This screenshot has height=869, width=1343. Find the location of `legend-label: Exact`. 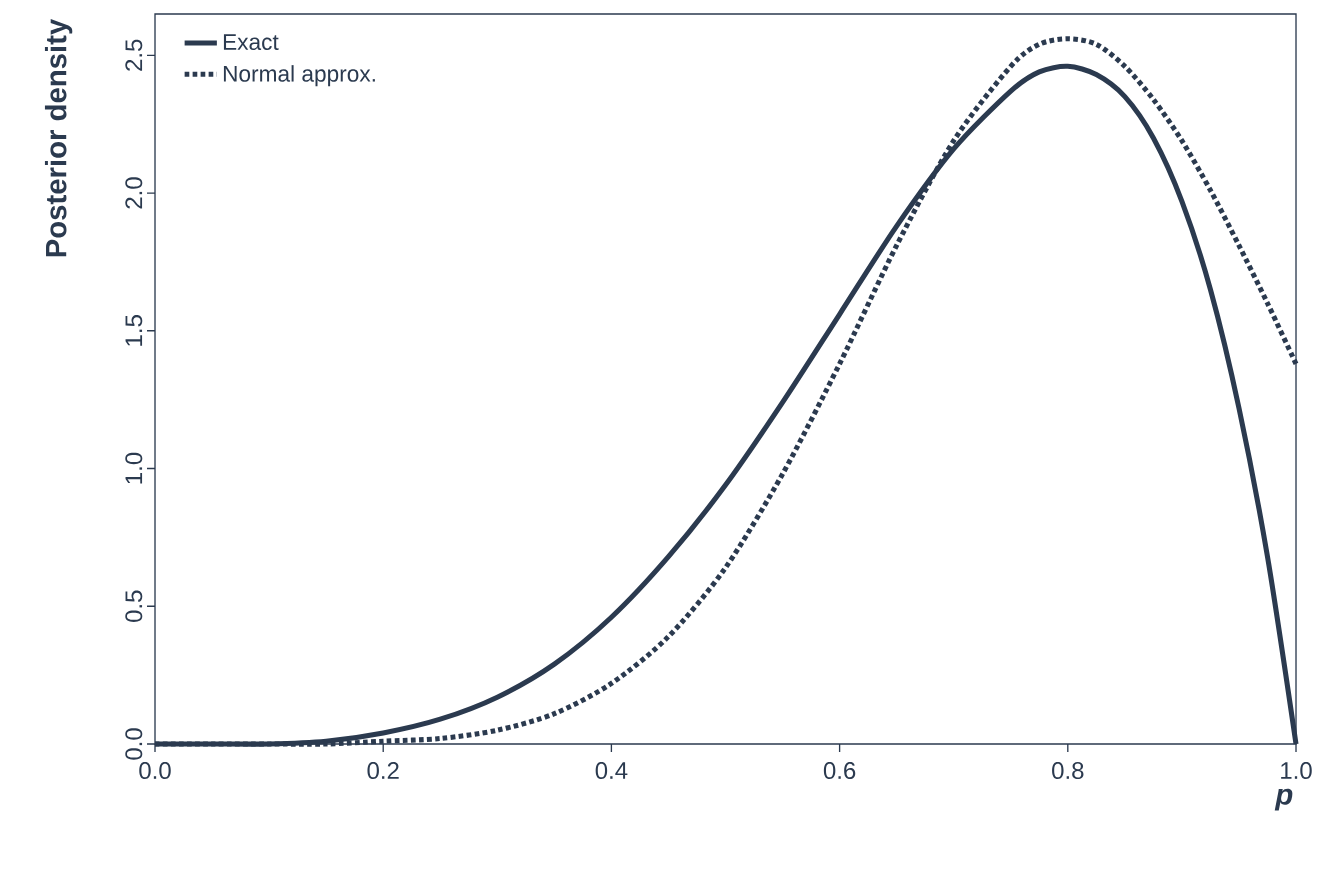

legend-label: Exact is located at coordinates (251, 42).